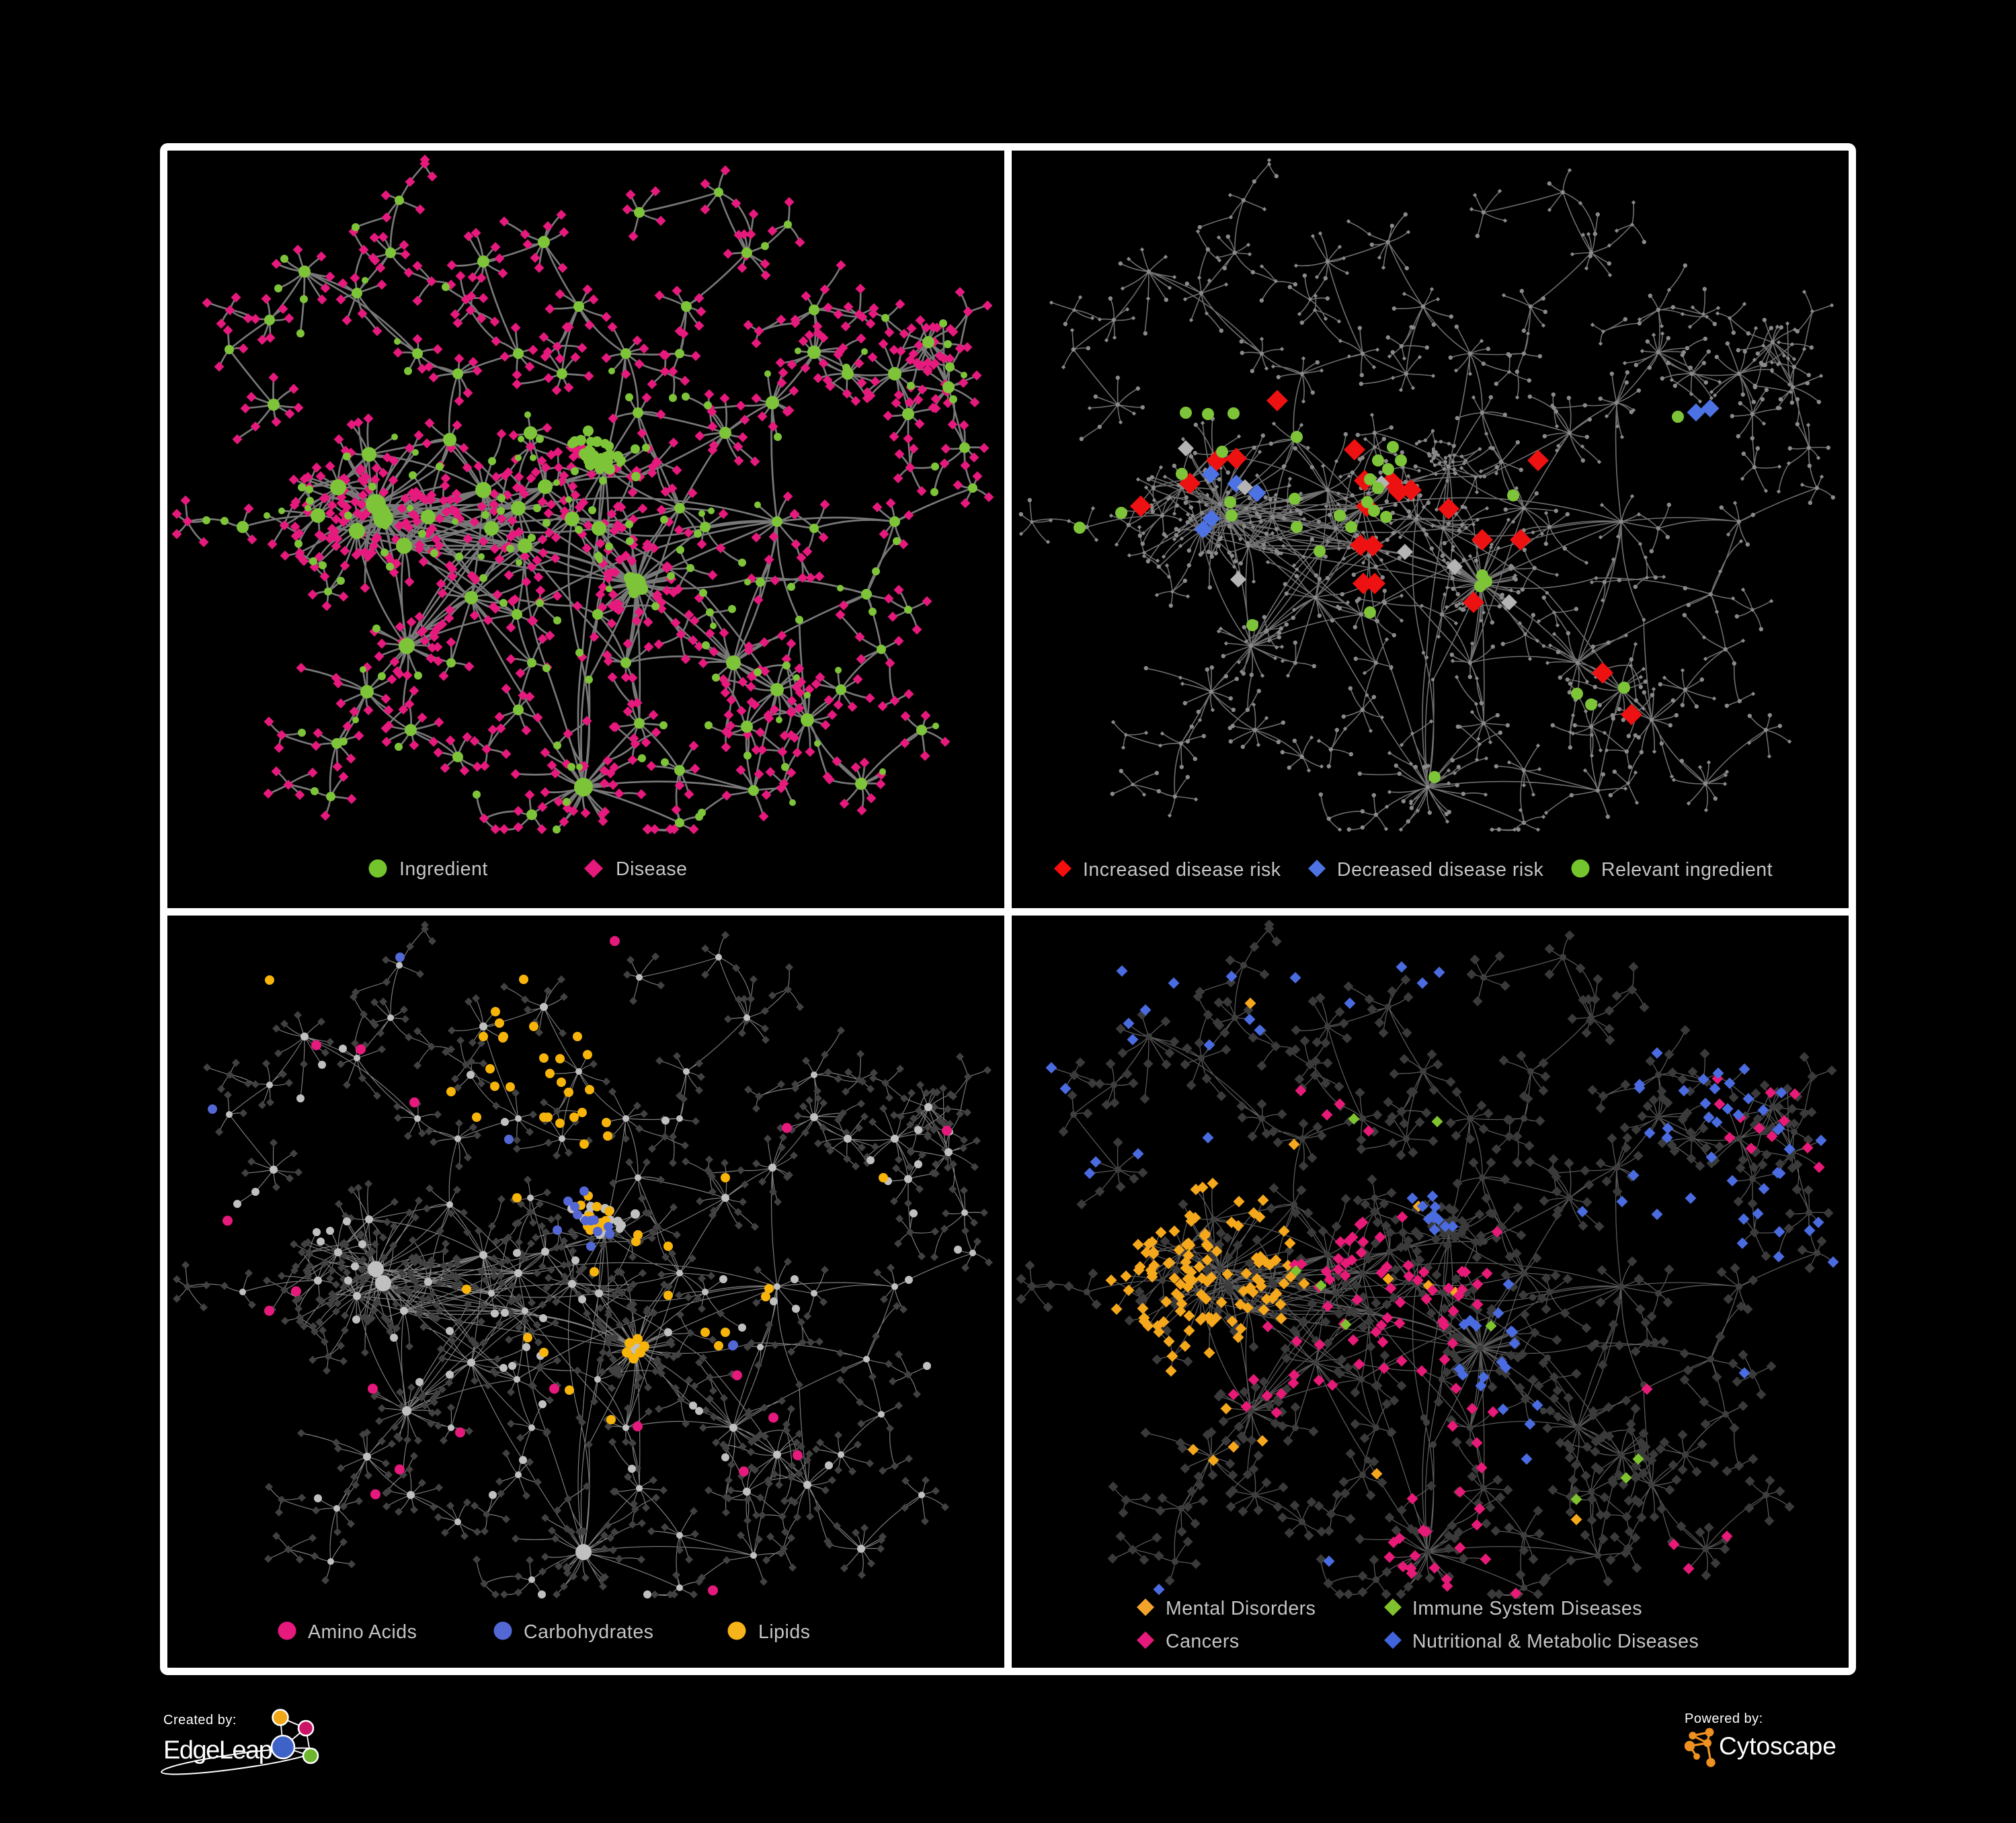  Describe the element at coordinates (200, 1720) in the screenshot. I see `svg-text: Created by:` at that location.